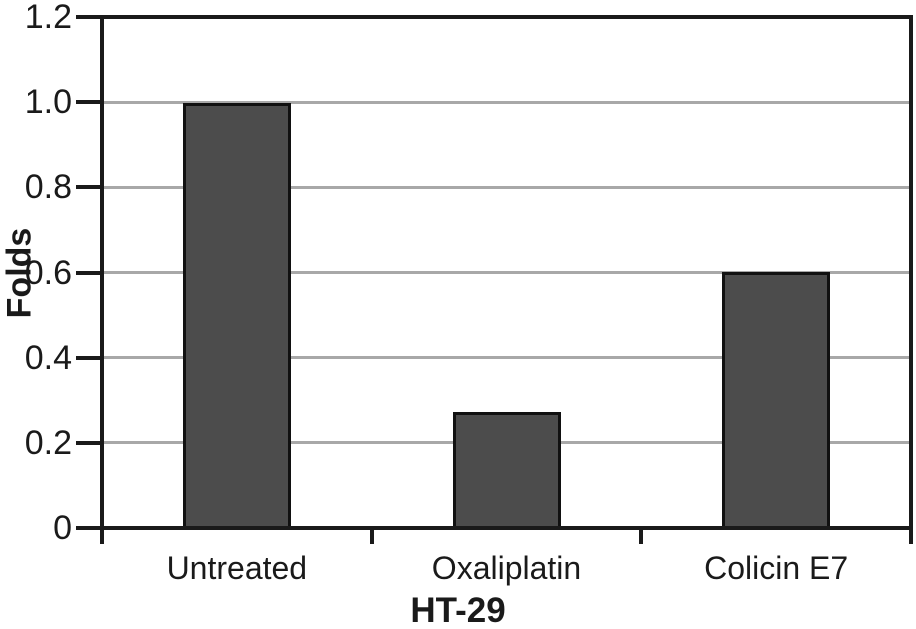 The width and height of the screenshot is (916, 629). I want to click on bar-oxaliplatin, so click(507, 469).